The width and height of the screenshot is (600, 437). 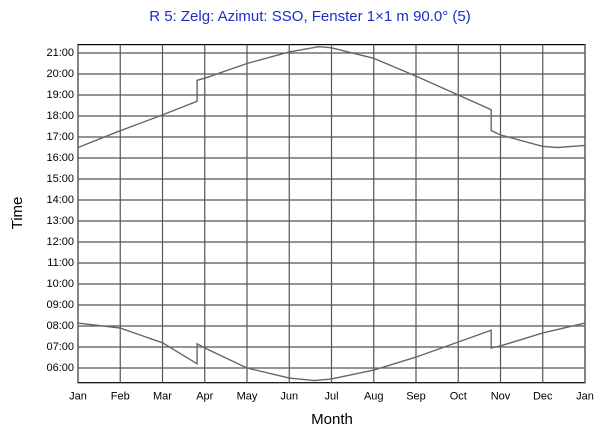 What do you see at coordinates (120, 397) in the screenshot?
I see `x-tick-label: Feb` at bounding box center [120, 397].